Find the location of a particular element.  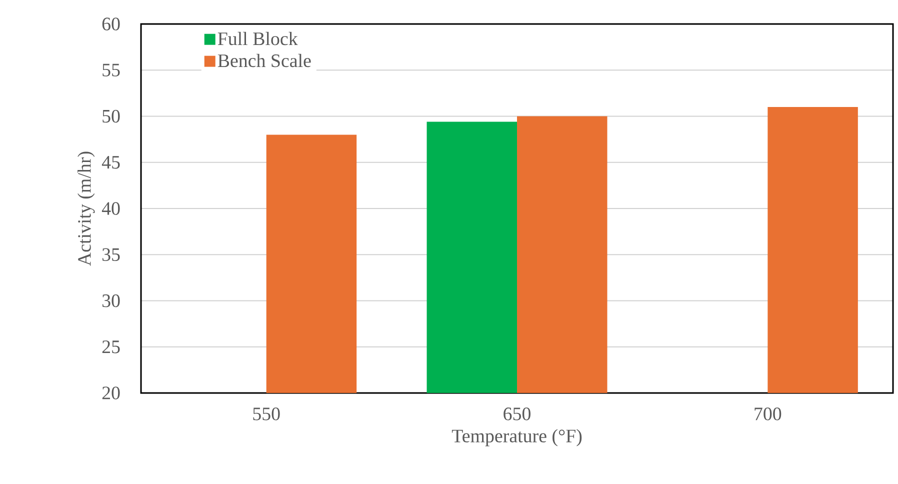

y-tick-label: 35 is located at coordinates (111, 254).